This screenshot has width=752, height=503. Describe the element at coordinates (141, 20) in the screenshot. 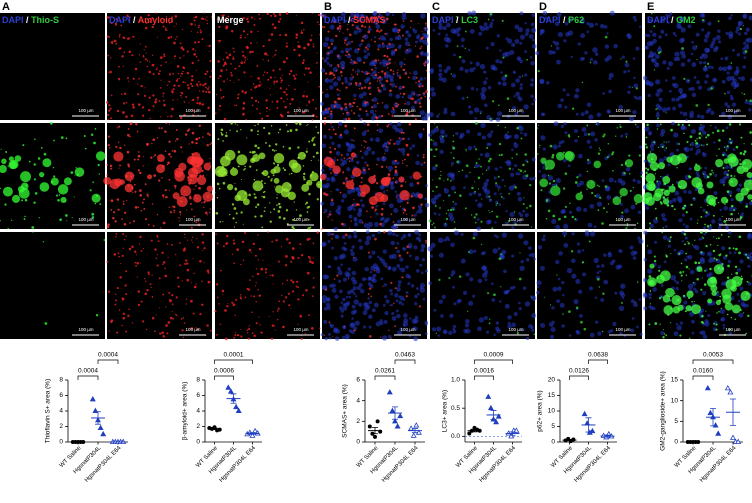

I see `channel-header: DAPI / Amyloid` at that location.